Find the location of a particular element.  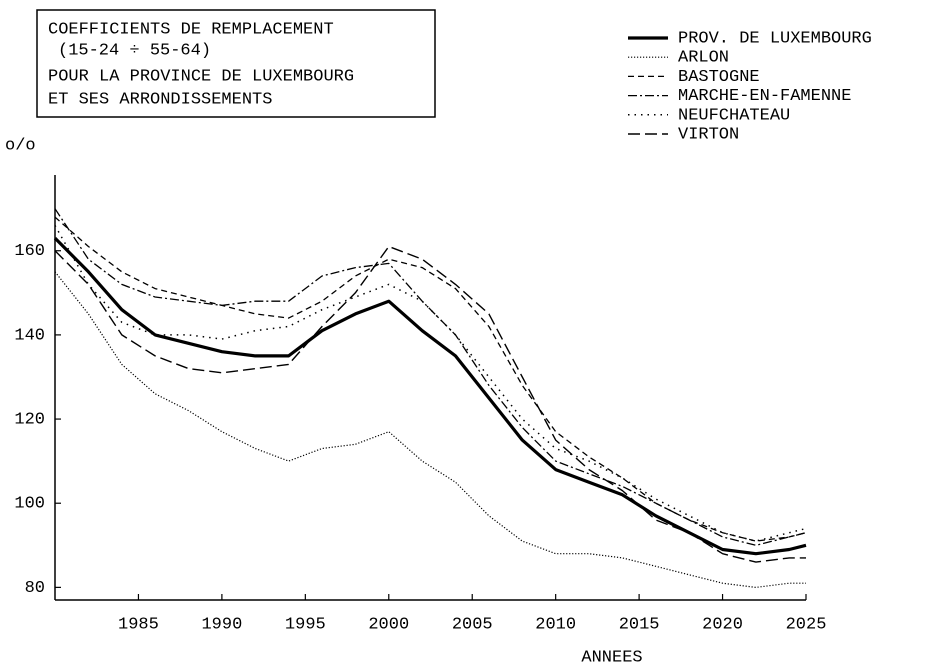

y-tick-label: 140 is located at coordinates (29, 335).